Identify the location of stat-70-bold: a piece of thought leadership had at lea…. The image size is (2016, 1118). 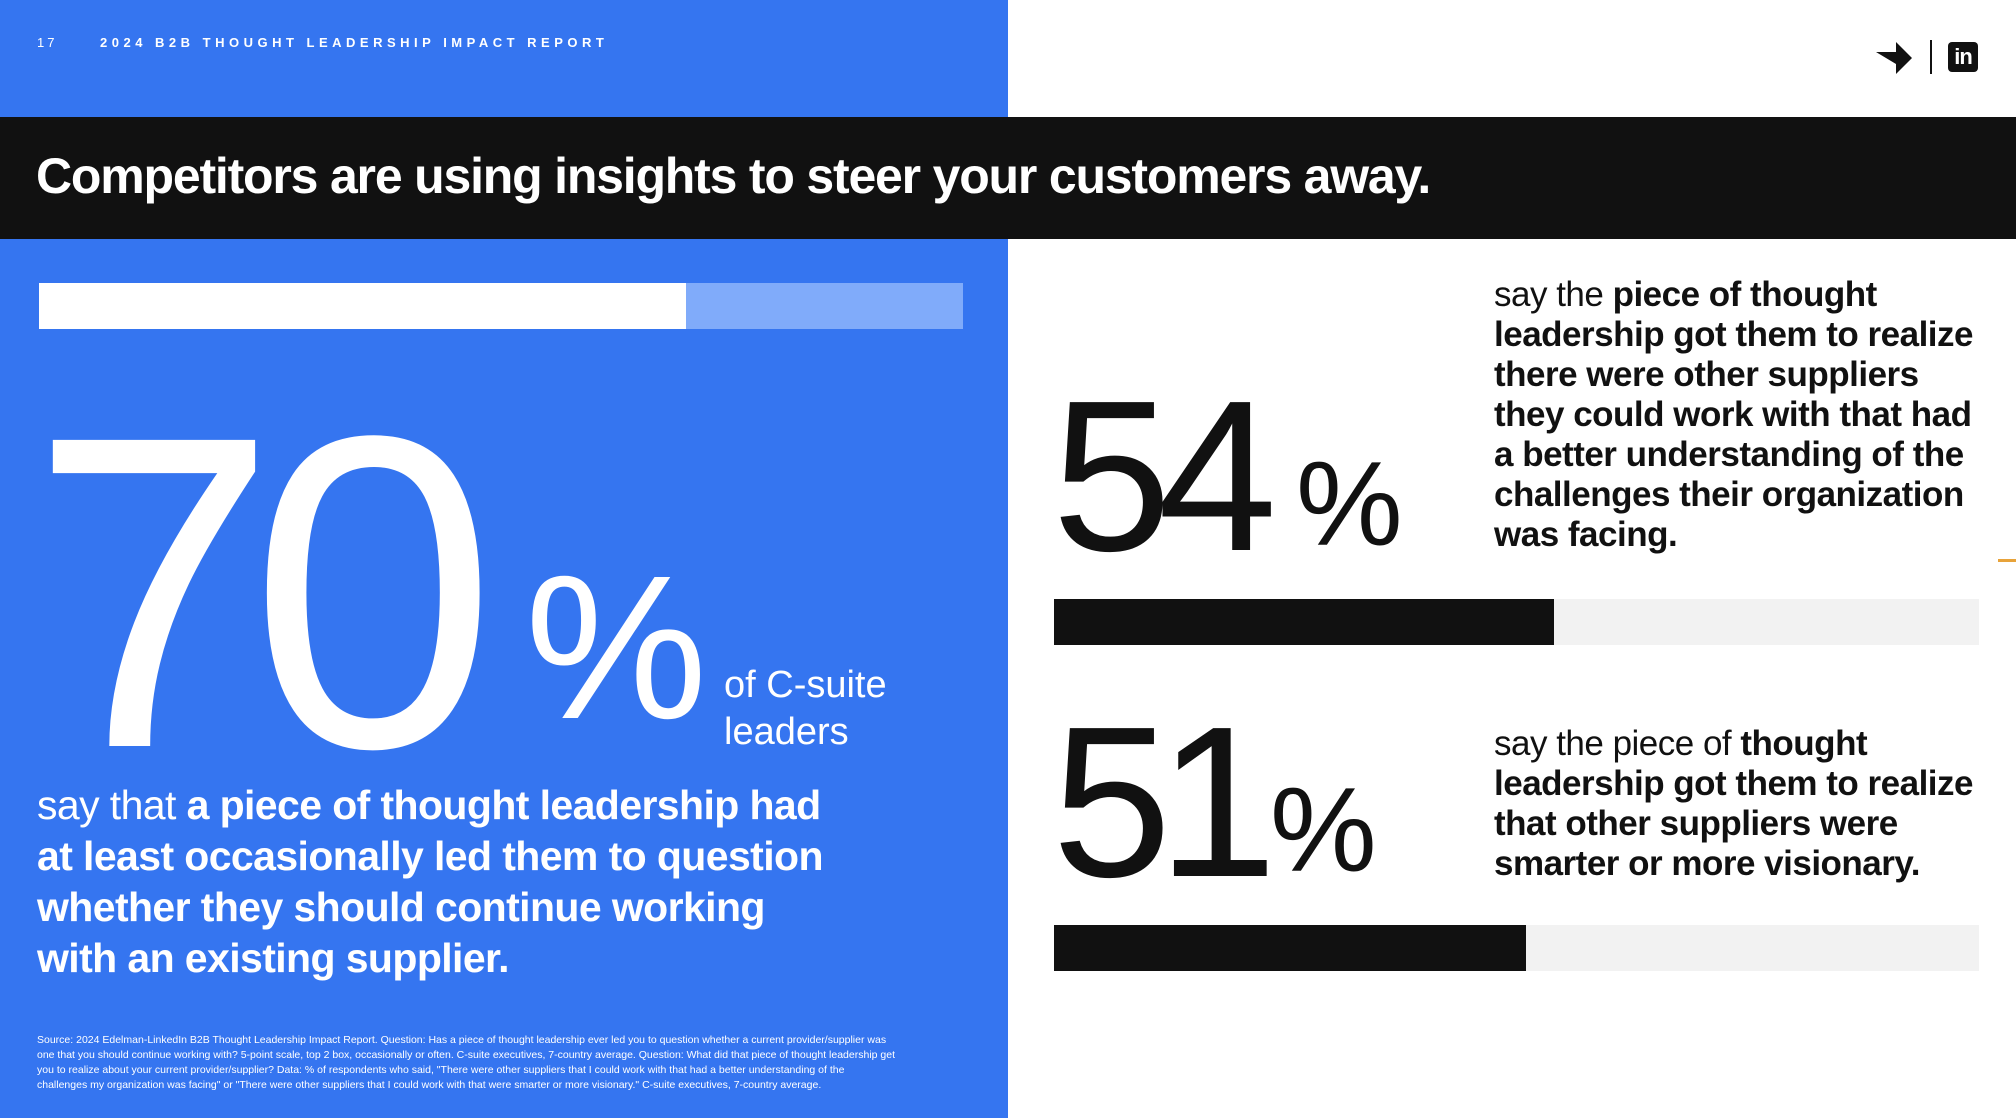
(430, 881).